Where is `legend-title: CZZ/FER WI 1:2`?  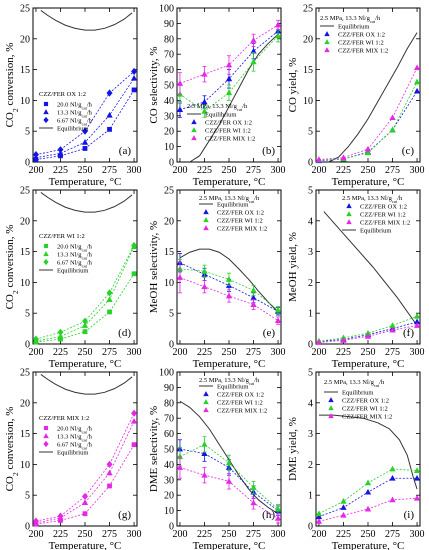
legend-title: CZZ/FER WI 1:2 is located at coordinates (62, 236).